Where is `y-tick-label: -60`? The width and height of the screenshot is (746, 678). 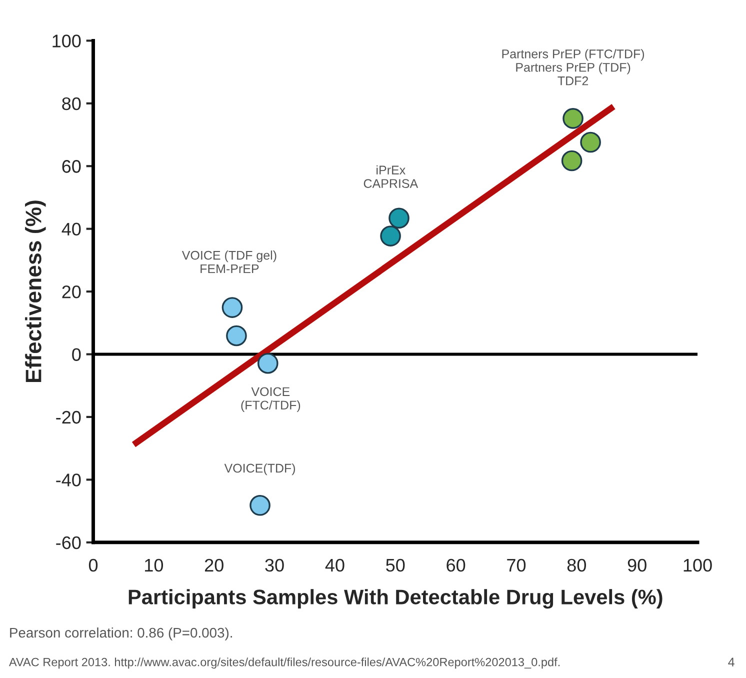 y-tick-label: -60 is located at coordinates (68, 543).